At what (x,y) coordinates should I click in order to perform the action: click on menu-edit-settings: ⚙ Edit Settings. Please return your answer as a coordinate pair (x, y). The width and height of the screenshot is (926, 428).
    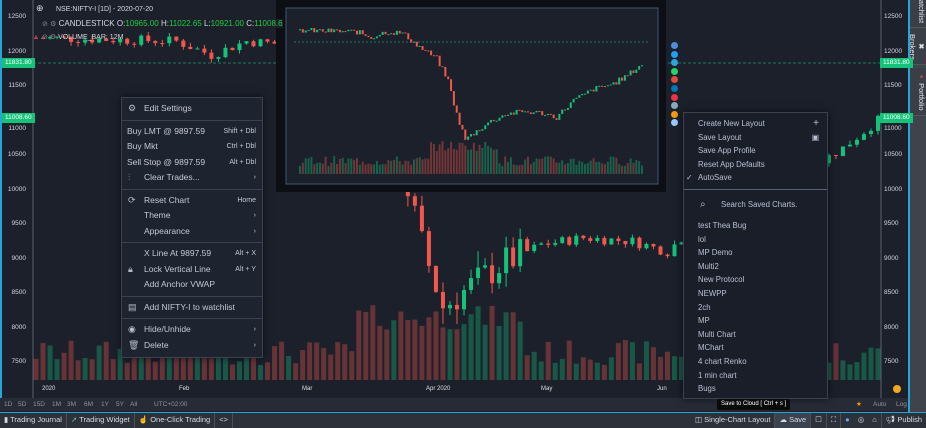
    Looking at the image, I should click on (192, 109).